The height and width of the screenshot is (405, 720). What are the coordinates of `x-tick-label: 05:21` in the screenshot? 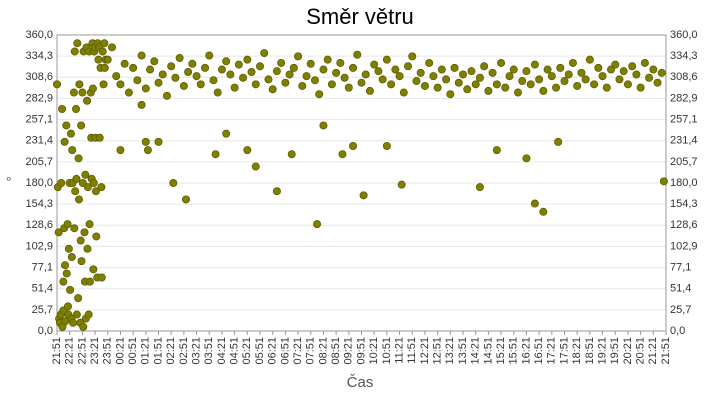 It's located at (247, 351).